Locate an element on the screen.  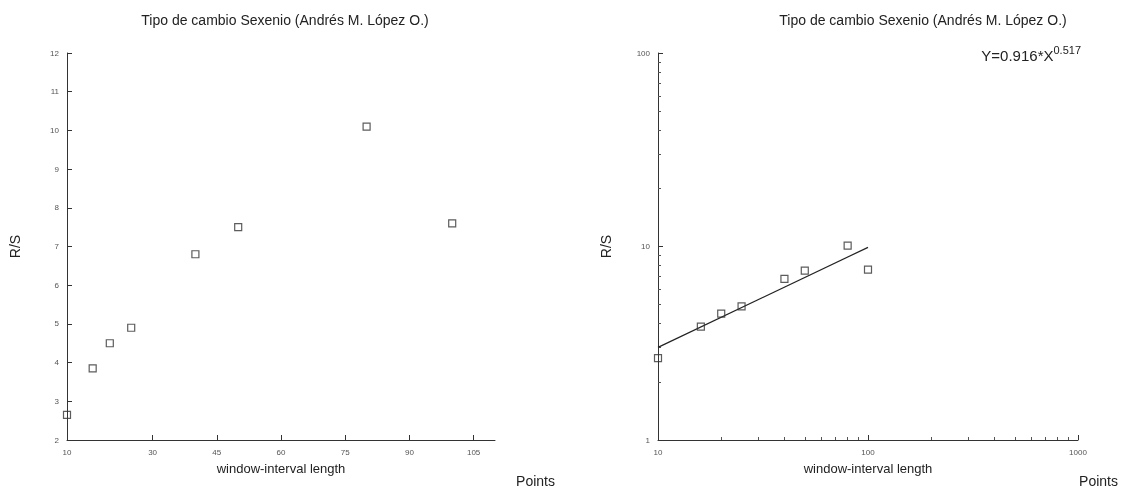
x-tick-label: 100 is located at coordinates (868, 452).